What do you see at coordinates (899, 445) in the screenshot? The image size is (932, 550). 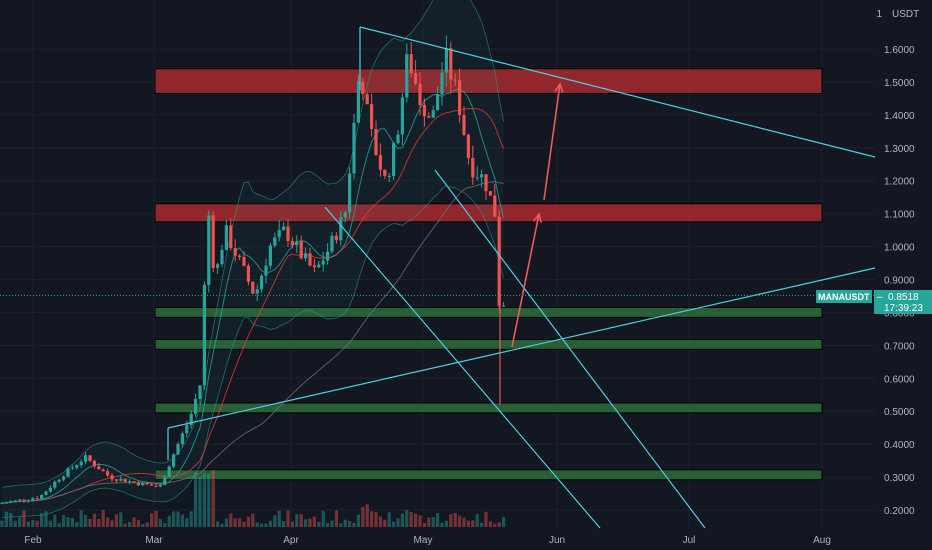 I see `y-tick-label: 0.4000` at bounding box center [899, 445].